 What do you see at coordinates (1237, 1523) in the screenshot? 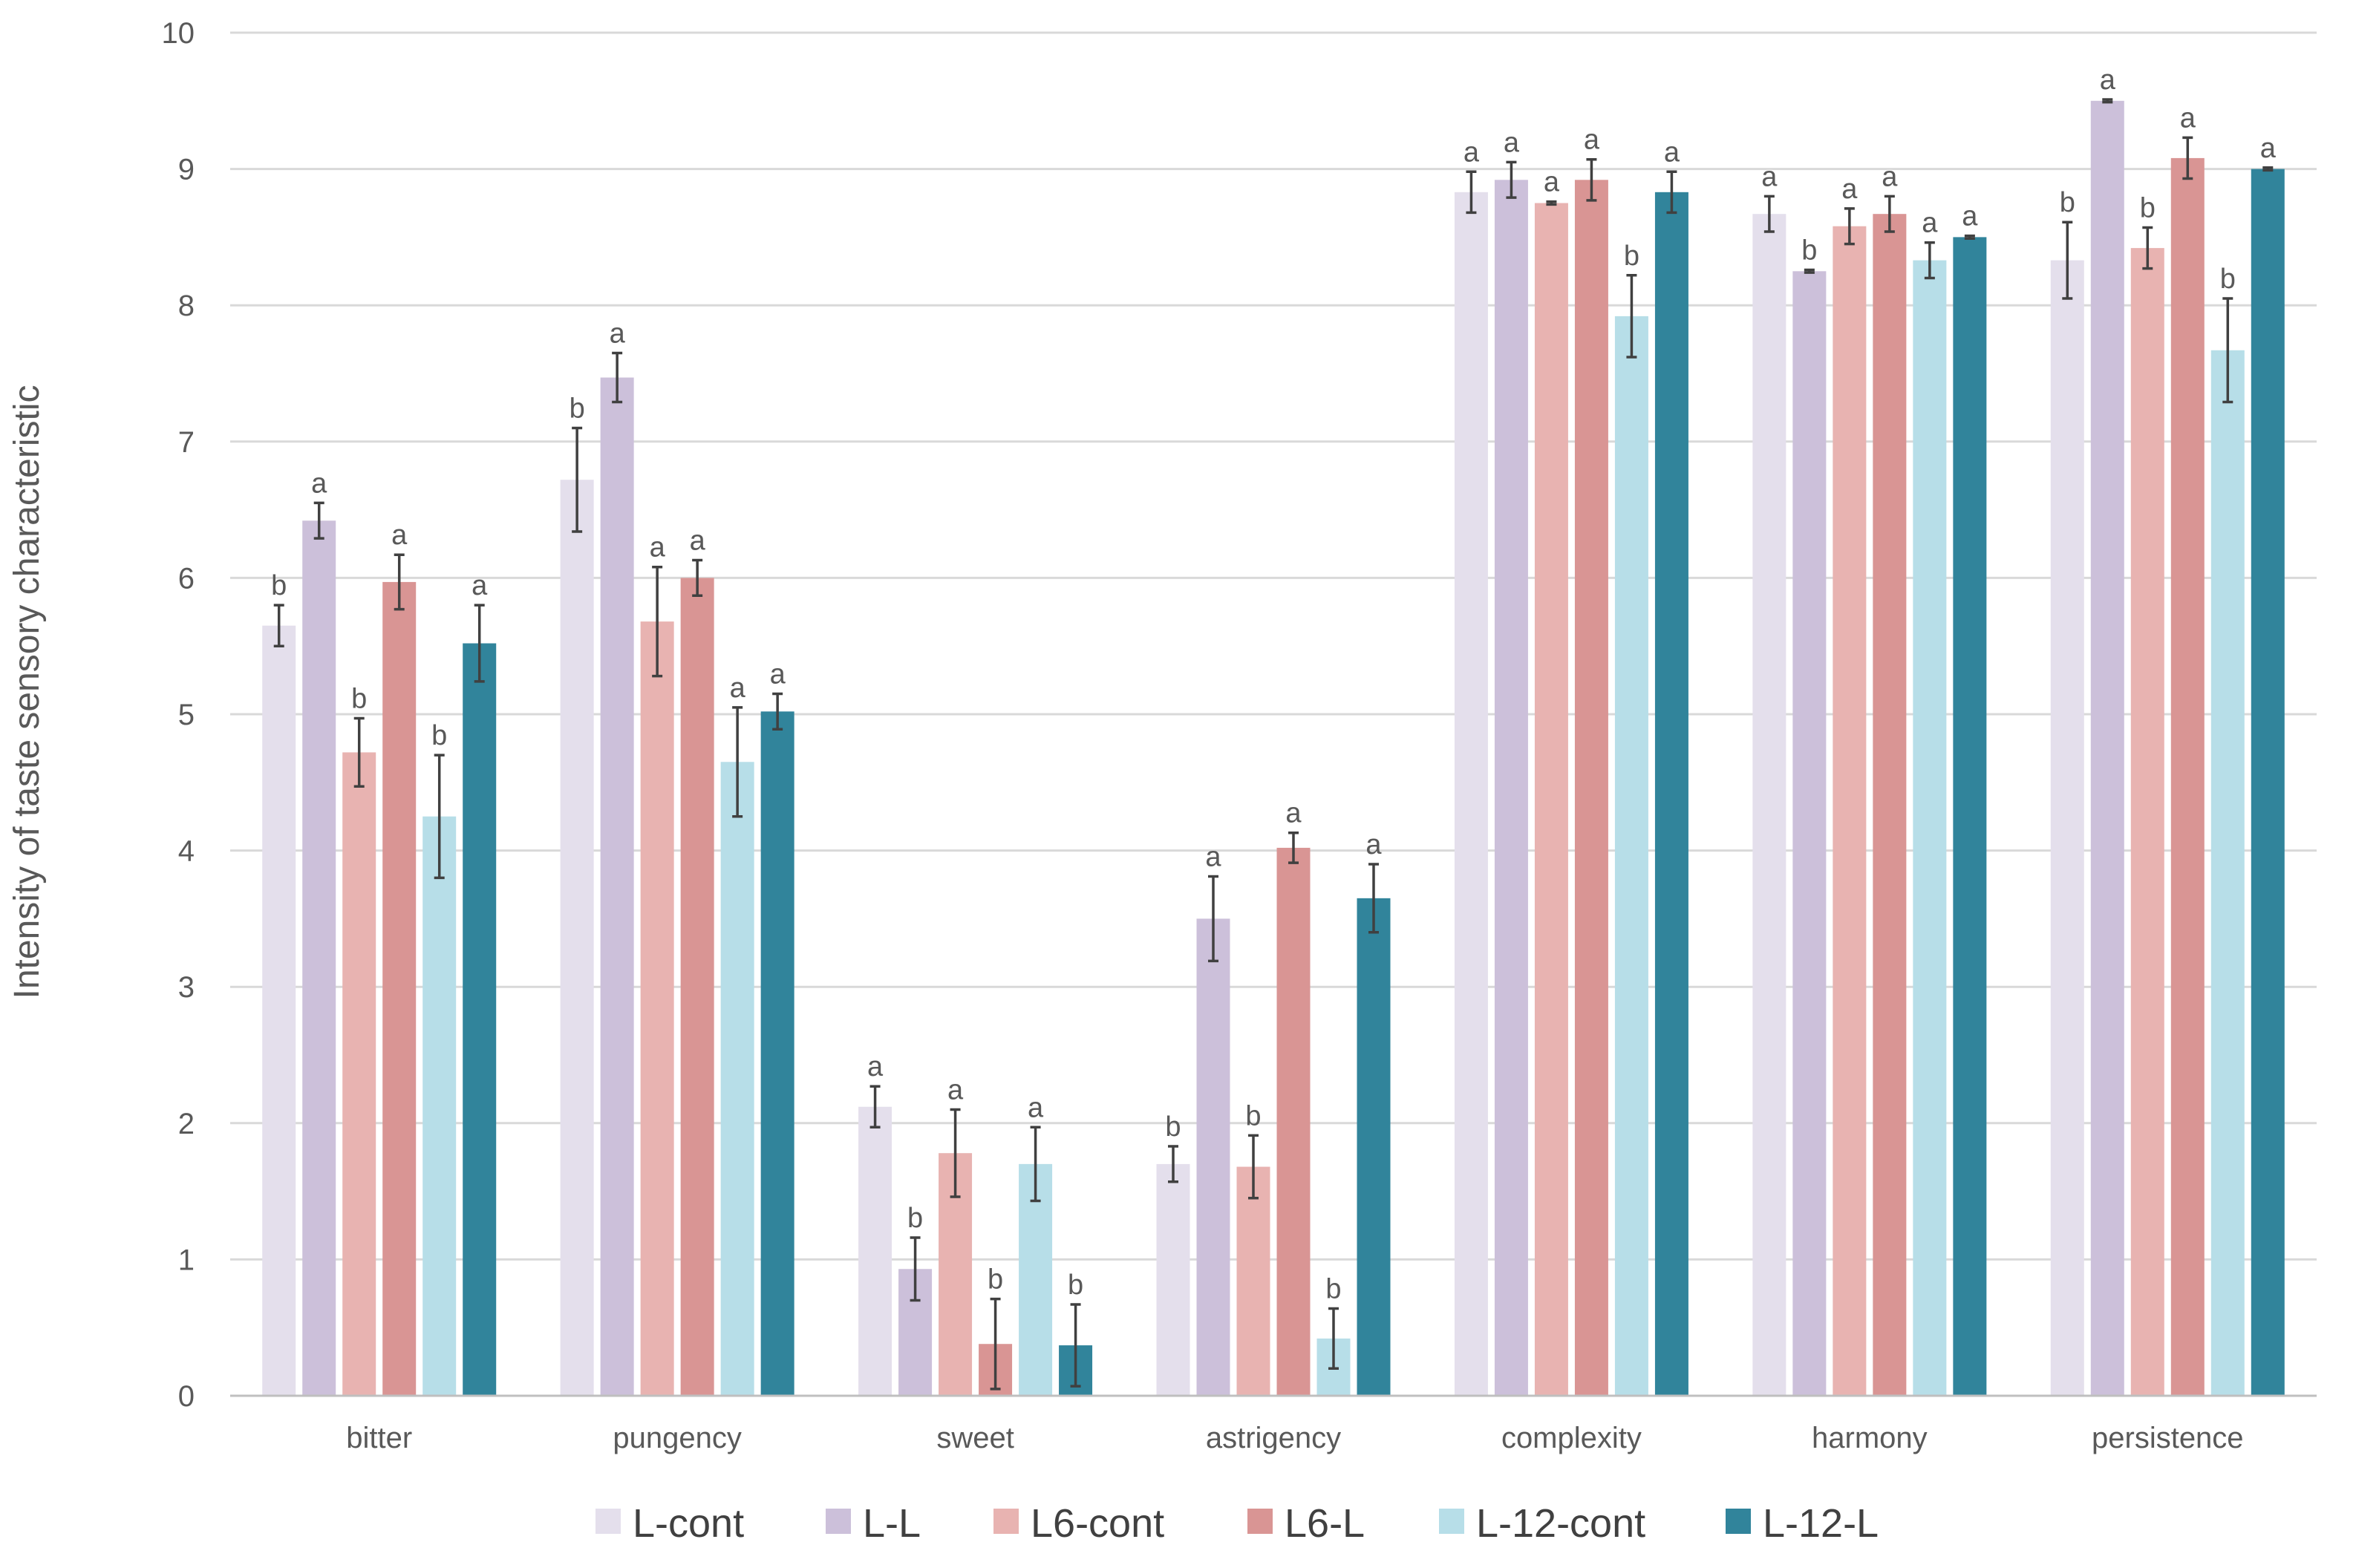
I see `legend: L-cont L-L L6-cont L6-L L-12-cont L-12-L` at bounding box center [1237, 1523].